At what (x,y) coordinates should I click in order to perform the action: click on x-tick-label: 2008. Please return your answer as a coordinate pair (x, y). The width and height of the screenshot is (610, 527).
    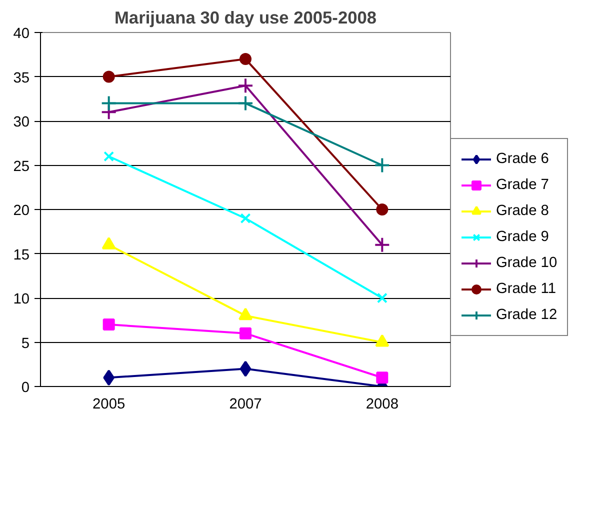
    Looking at the image, I should click on (382, 404).